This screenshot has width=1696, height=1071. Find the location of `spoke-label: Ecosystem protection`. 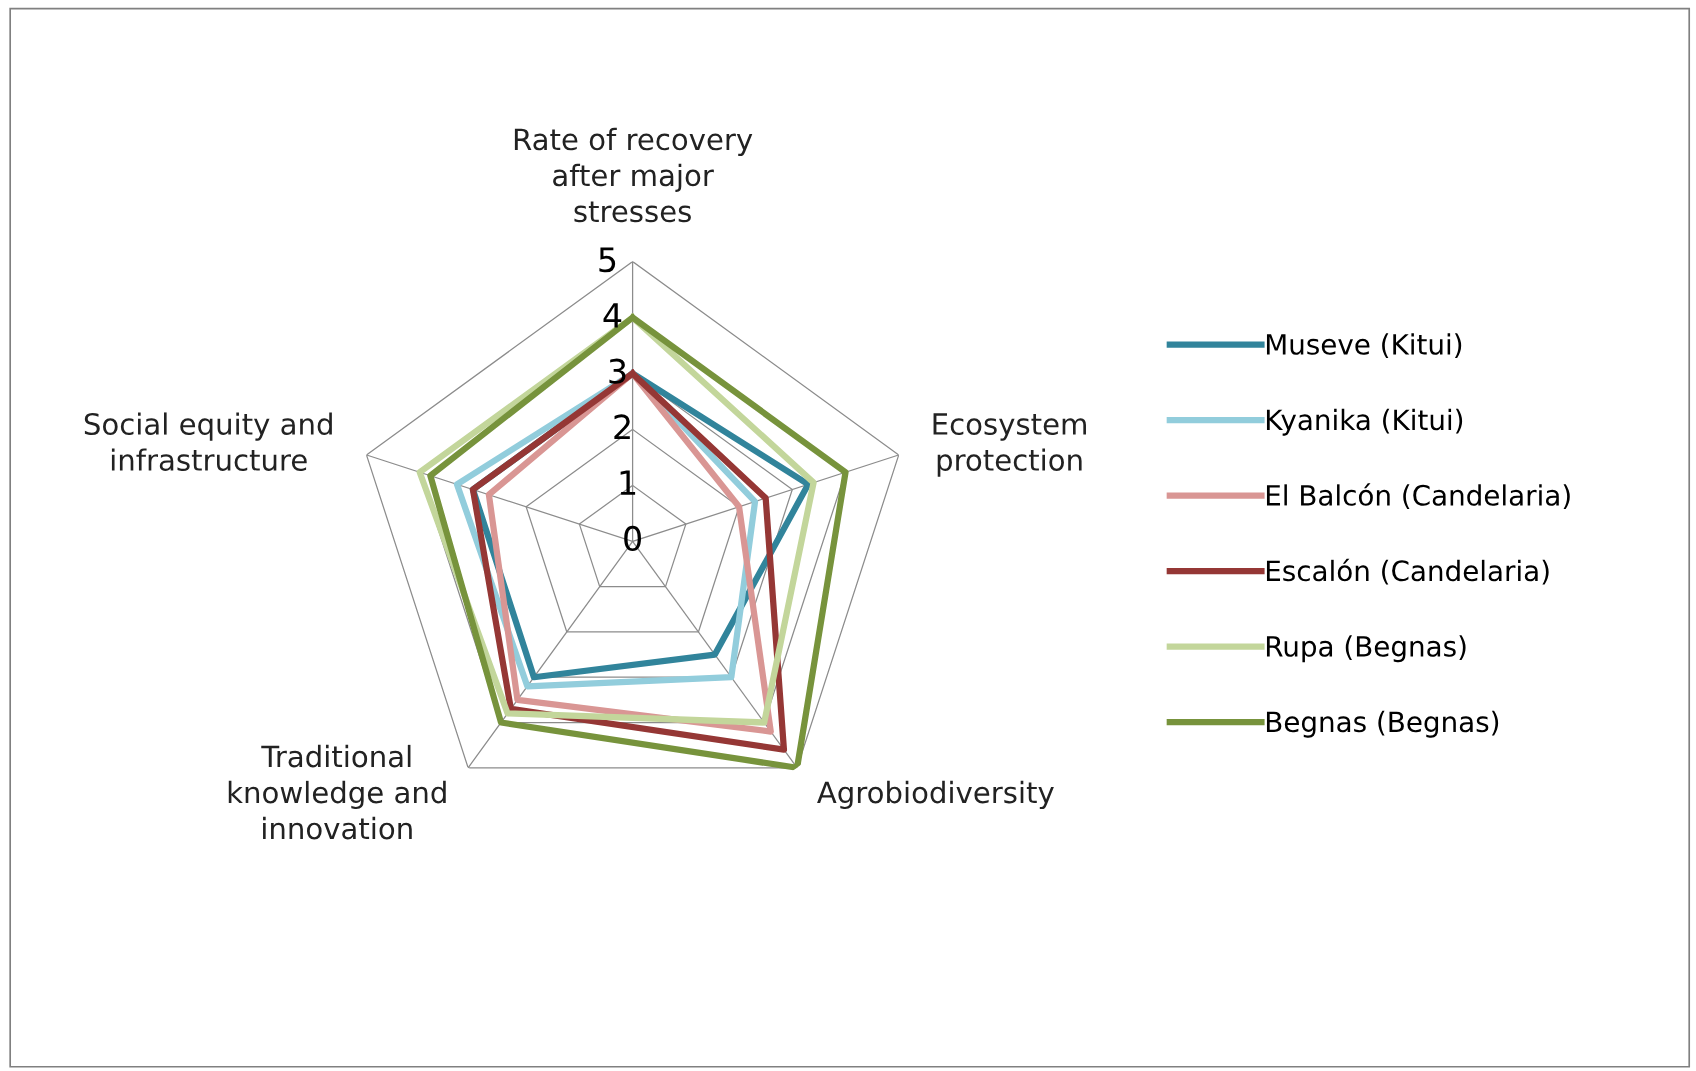

spoke-label: Ecosystem protection is located at coordinates (1009, 445).